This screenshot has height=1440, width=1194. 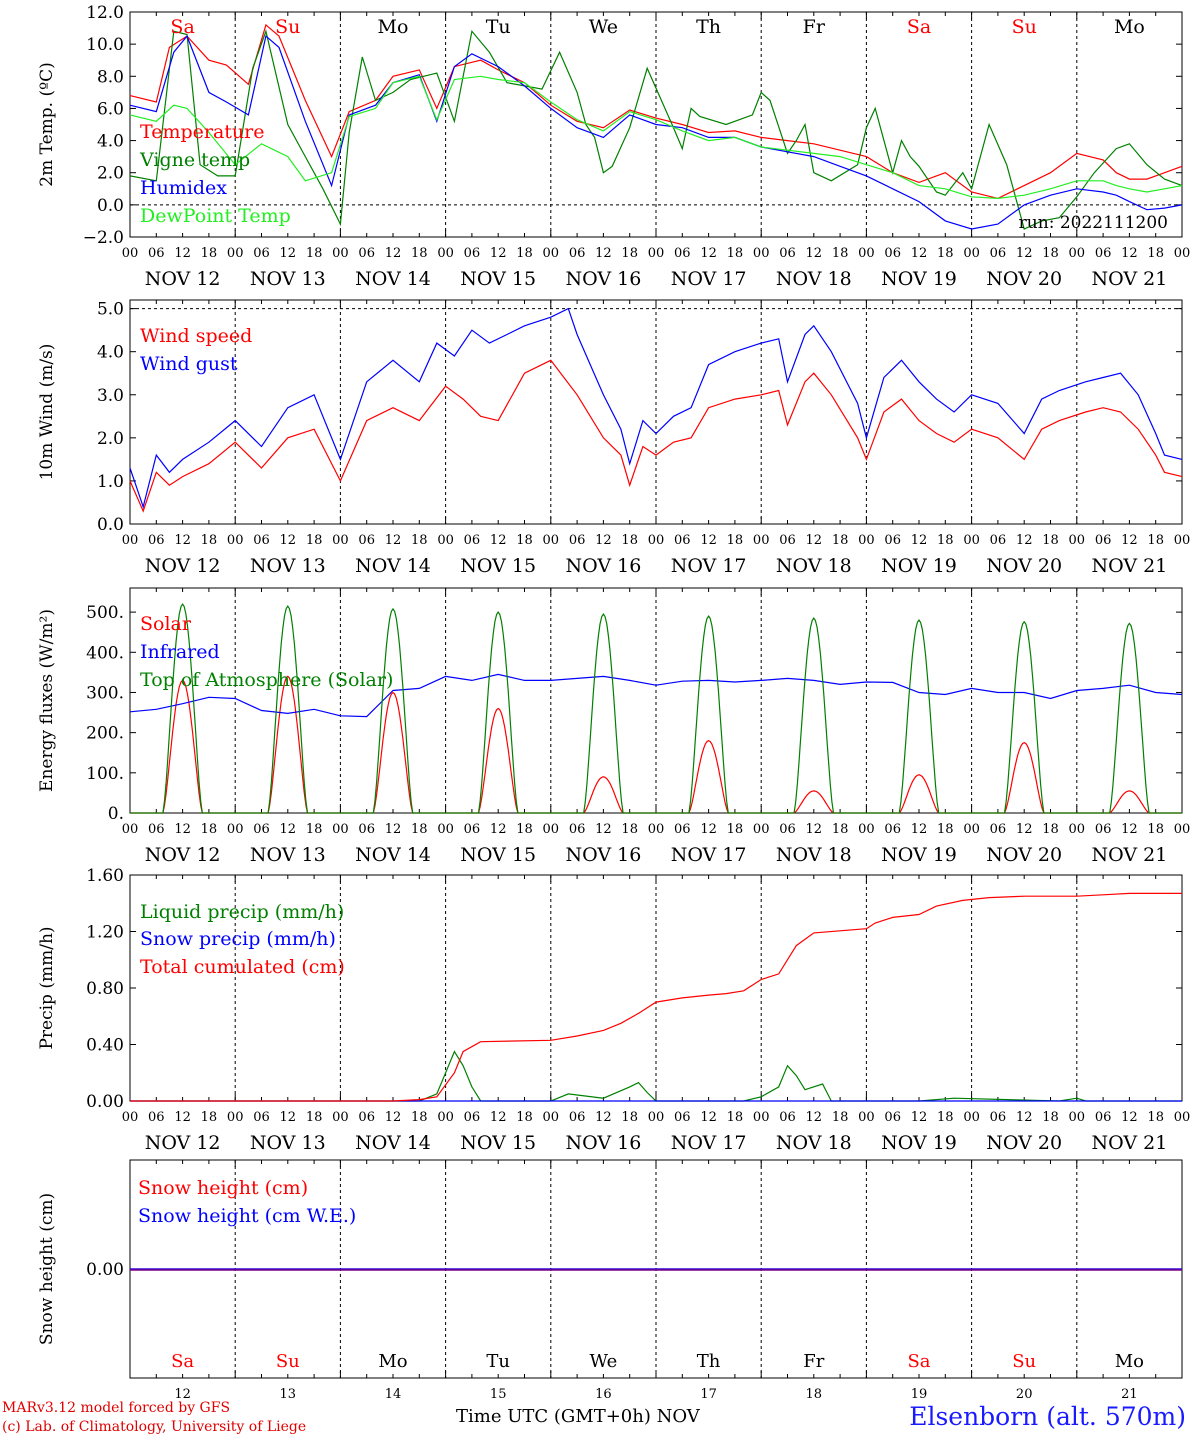 What do you see at coordinates (603, 855) in the screenshot?
I see `date-label: NOV 16` at bounding box center [603, 855].